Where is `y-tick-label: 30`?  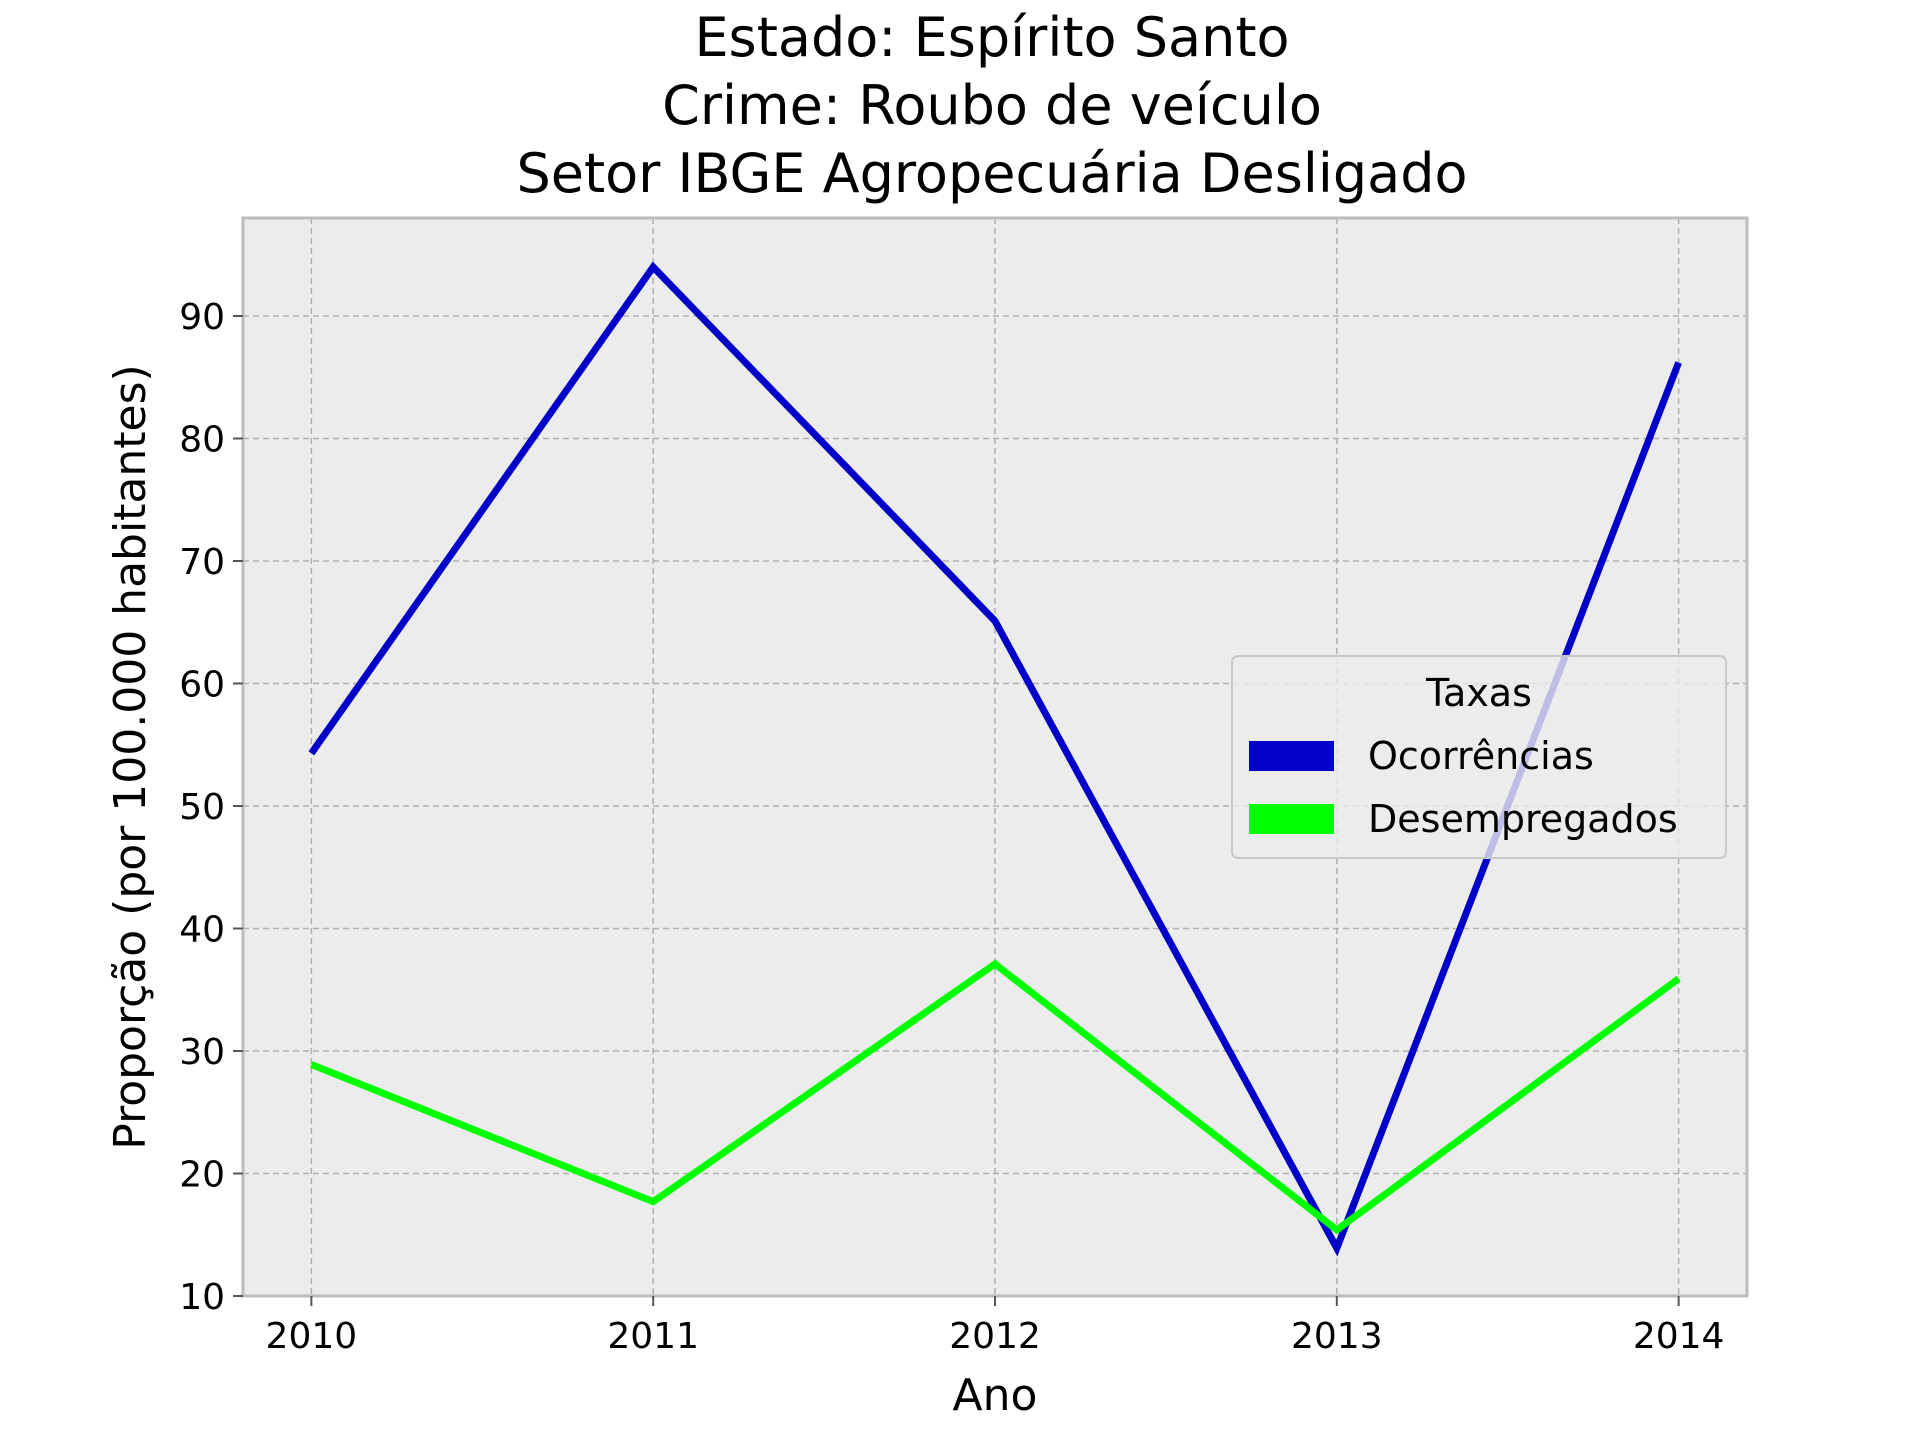
y-tick-label: 30 is located at coordinates (202, 1052).